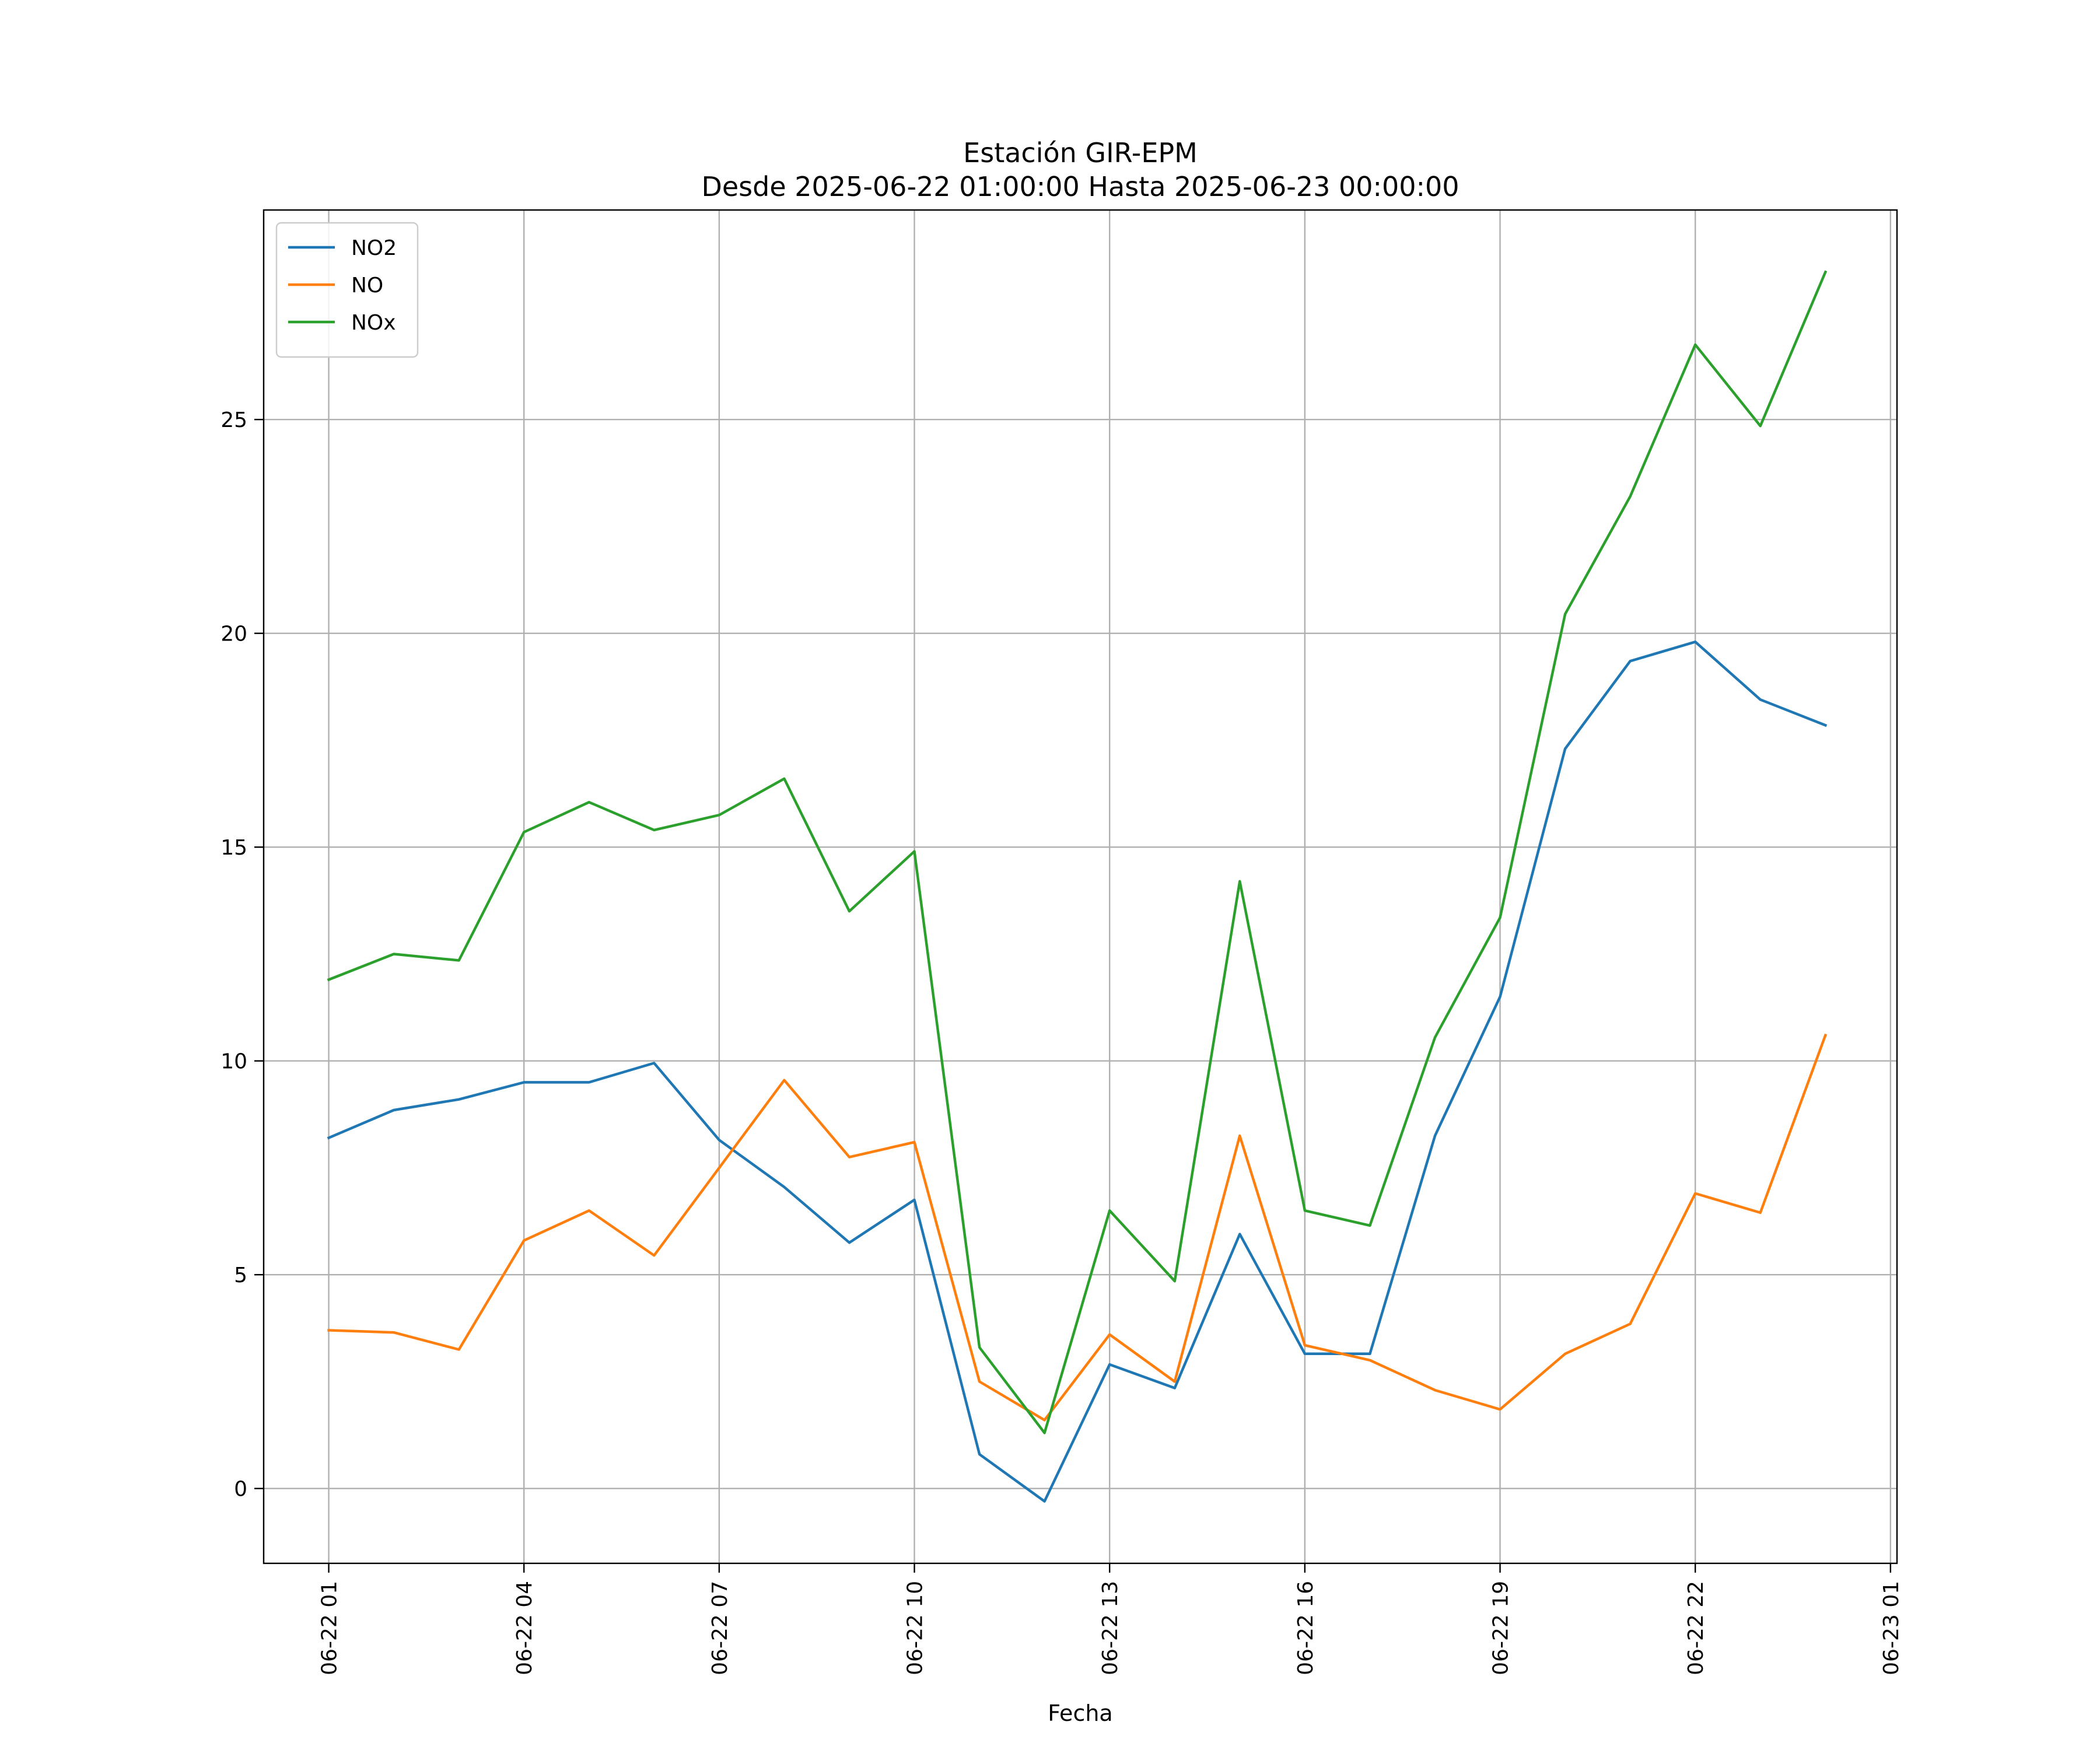  I want to click on y-tick-label: 15, so click(233, 848).